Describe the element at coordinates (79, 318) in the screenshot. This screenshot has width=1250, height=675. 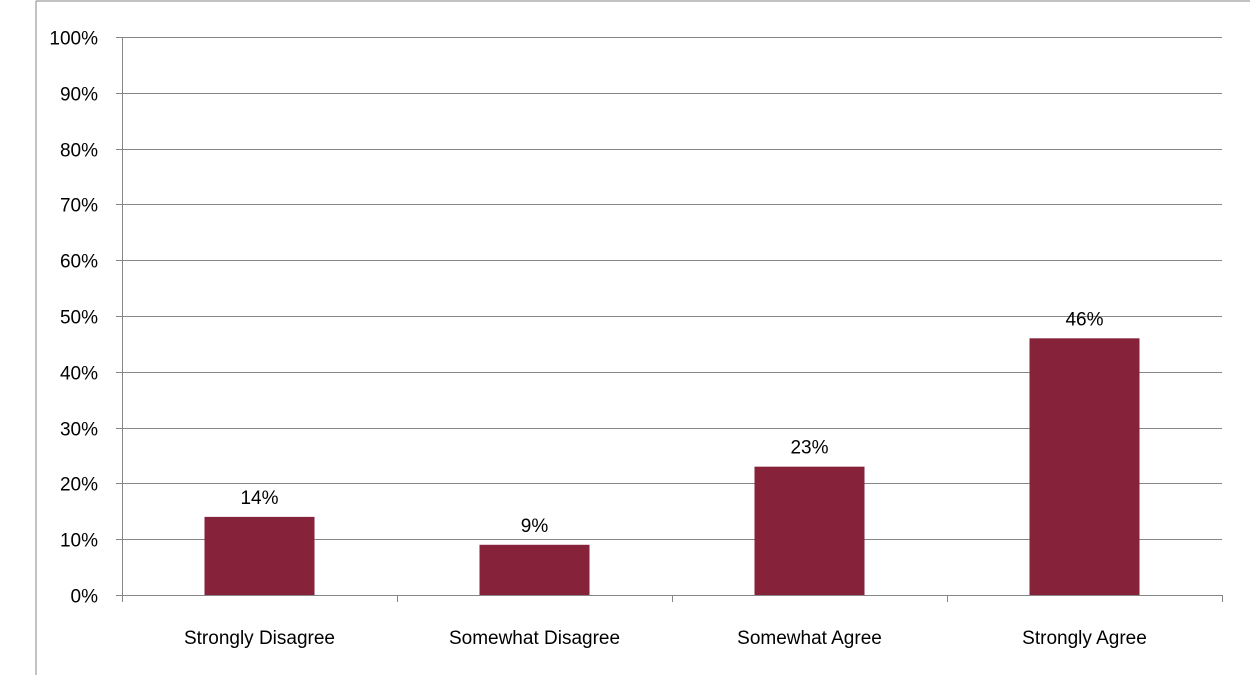
I see `y-tick-label: 50%` at that location.